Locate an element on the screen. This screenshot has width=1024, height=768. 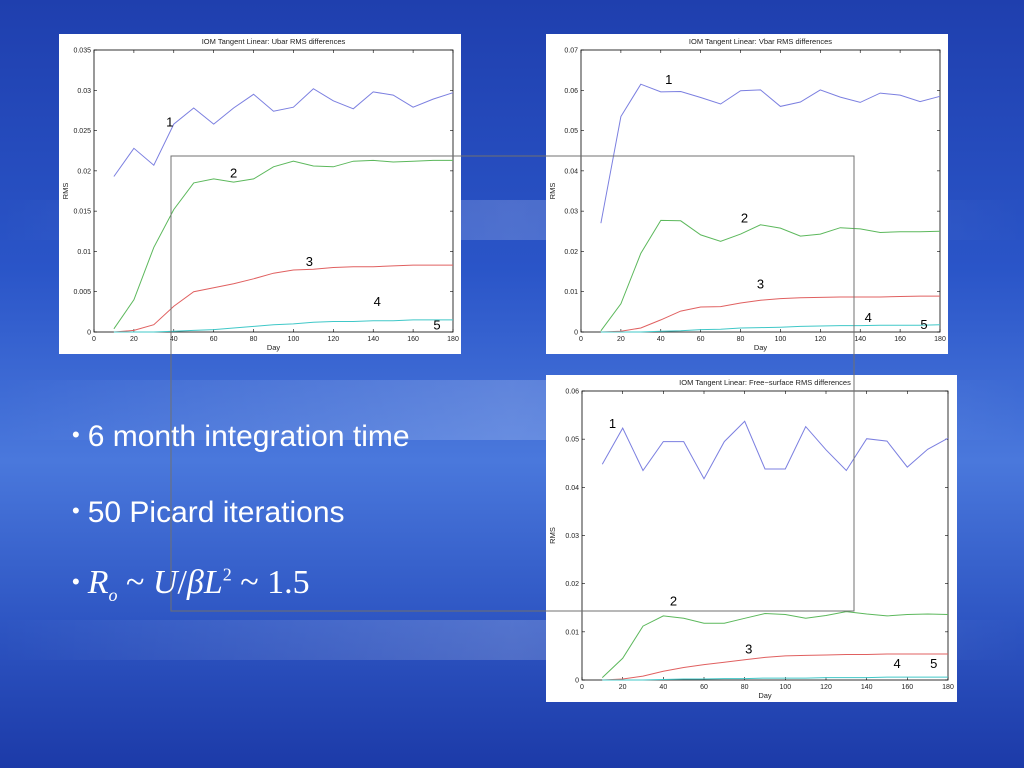
plot-frame is located at coordinates (273, 191).